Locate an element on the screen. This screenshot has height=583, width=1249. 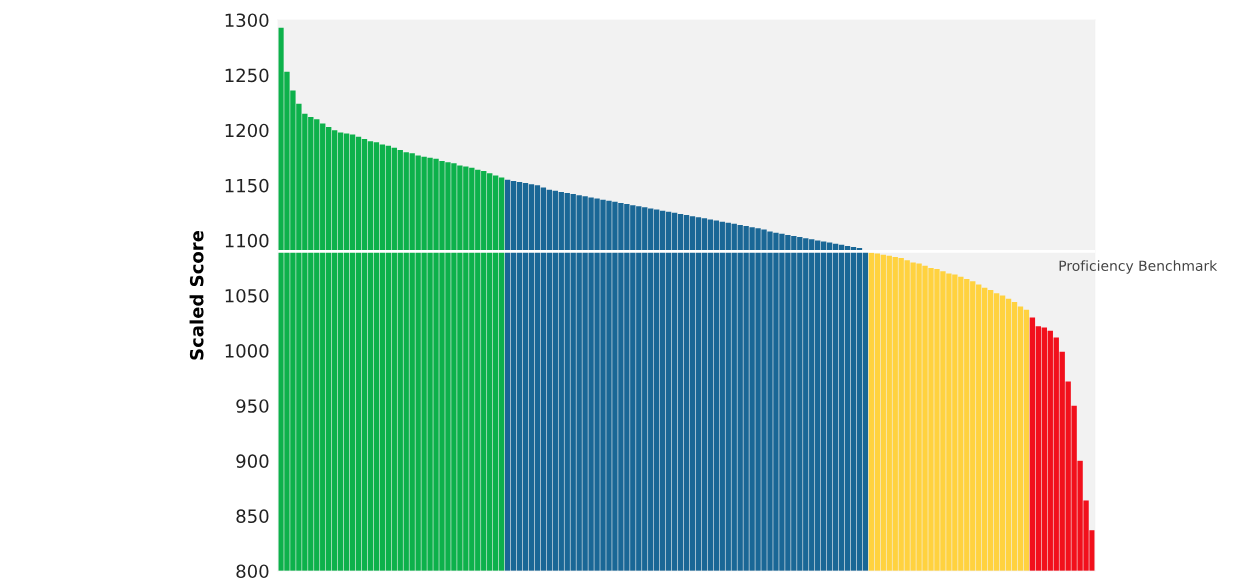
ref-line-label: Proficiency Benchmark is located at coordinates (1138, 267).